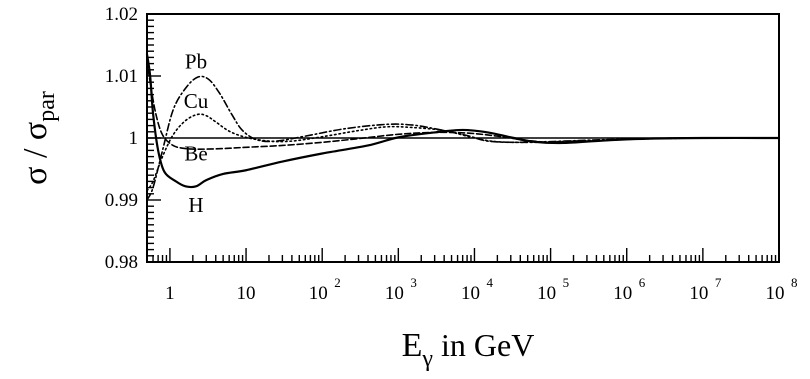 This screenshot has width=810, height=379. I want to click on x-tick-exponent: 5, so click(566, 282).